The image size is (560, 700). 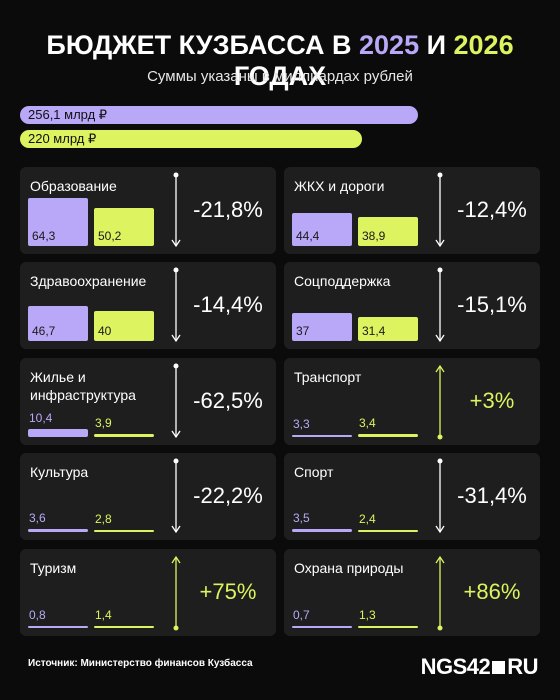 I want to click on change-label: +75%, so click(x=228, y=591).